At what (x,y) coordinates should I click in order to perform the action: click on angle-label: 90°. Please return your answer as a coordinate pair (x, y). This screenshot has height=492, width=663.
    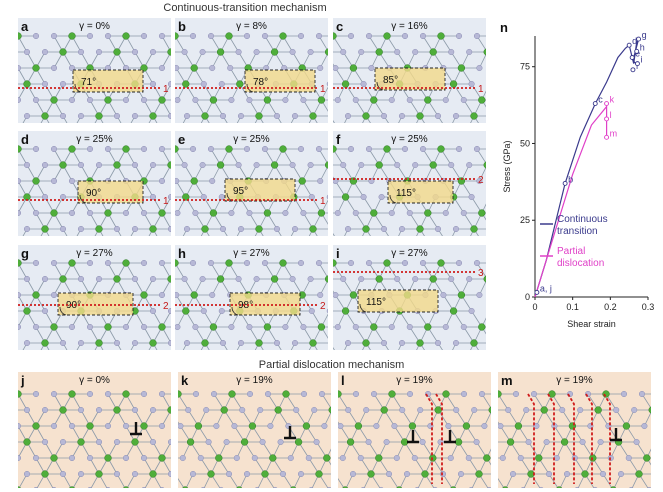
    Looking at the image, I should click on (73, 305).